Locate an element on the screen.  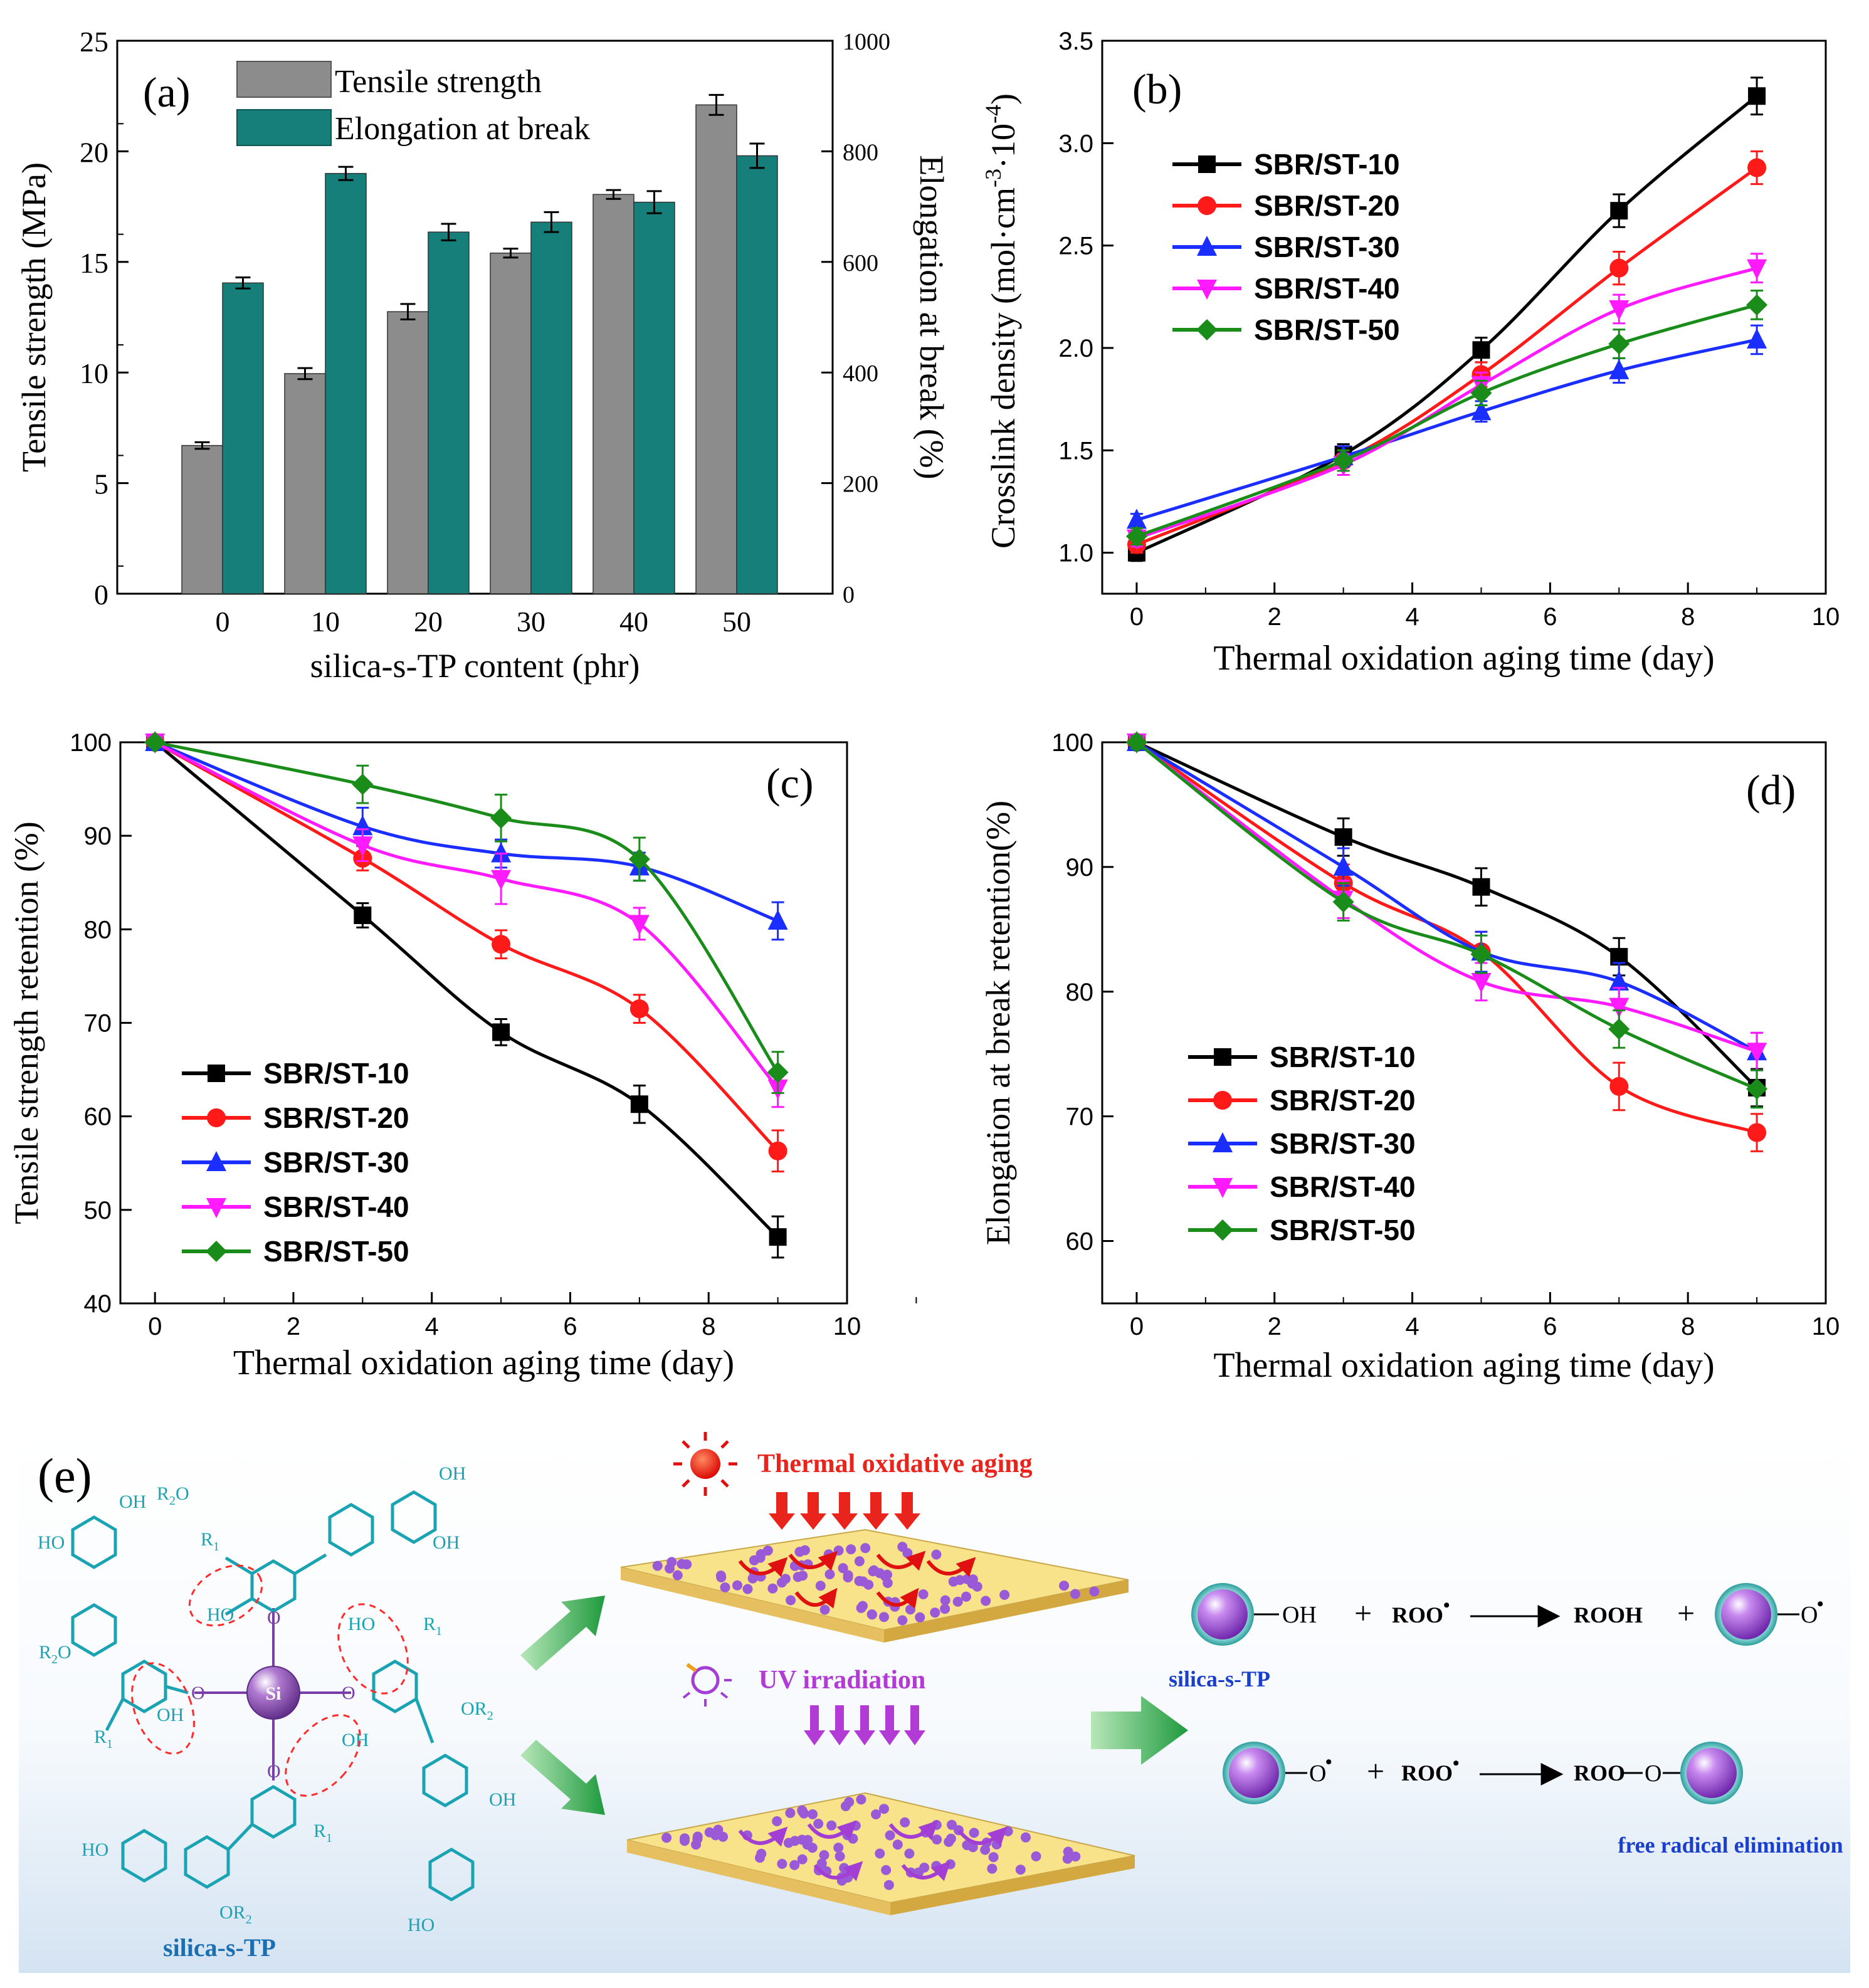
panel-a-x-tick-label: 20 is located at coordinates (428, 622).